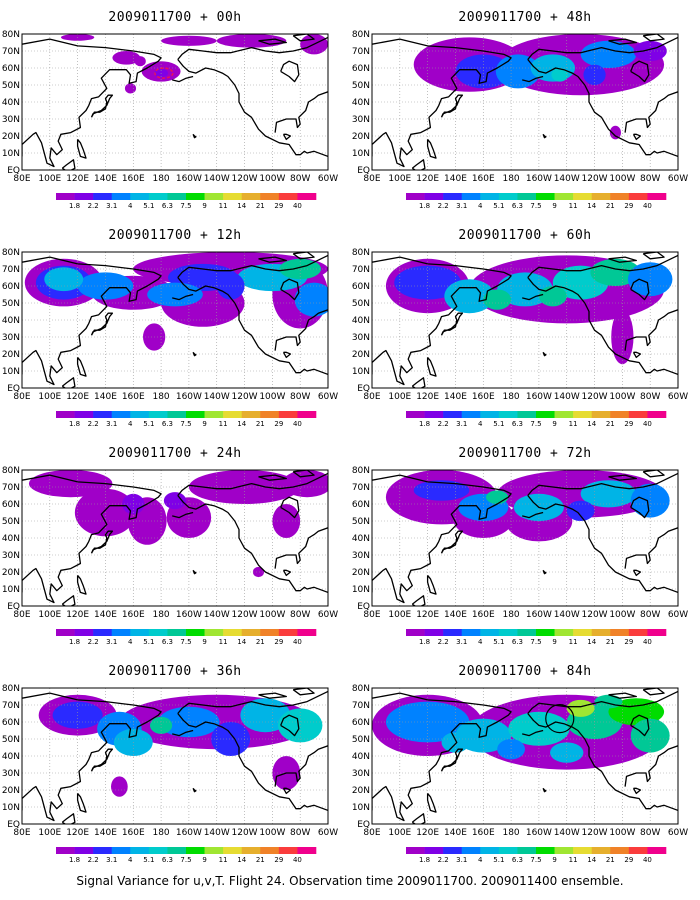  What do you see at coordinates (535, 642) in the screenshot?
I see `colorbar-label: 7.5` at bounding box center [535, 642].